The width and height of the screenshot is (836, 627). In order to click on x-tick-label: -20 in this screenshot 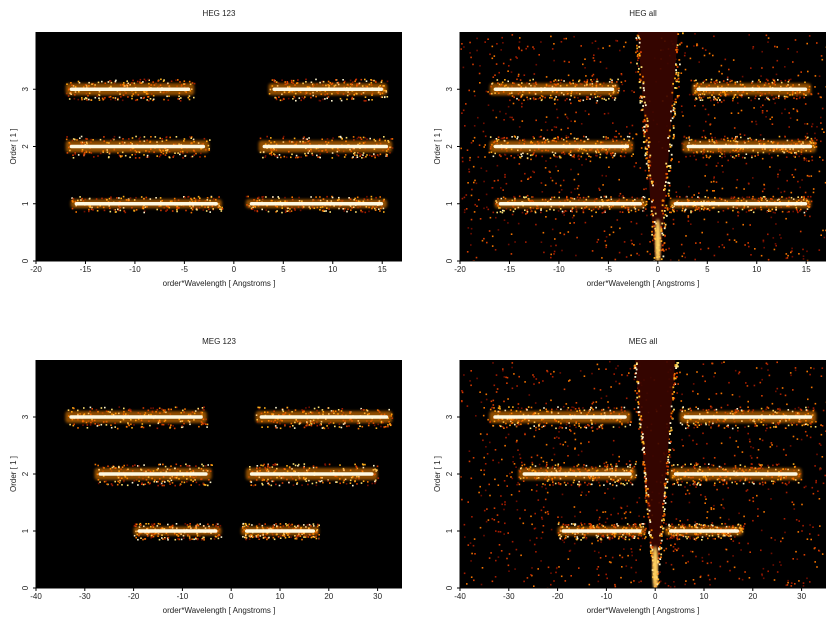, I will do `click(460, 269)`.